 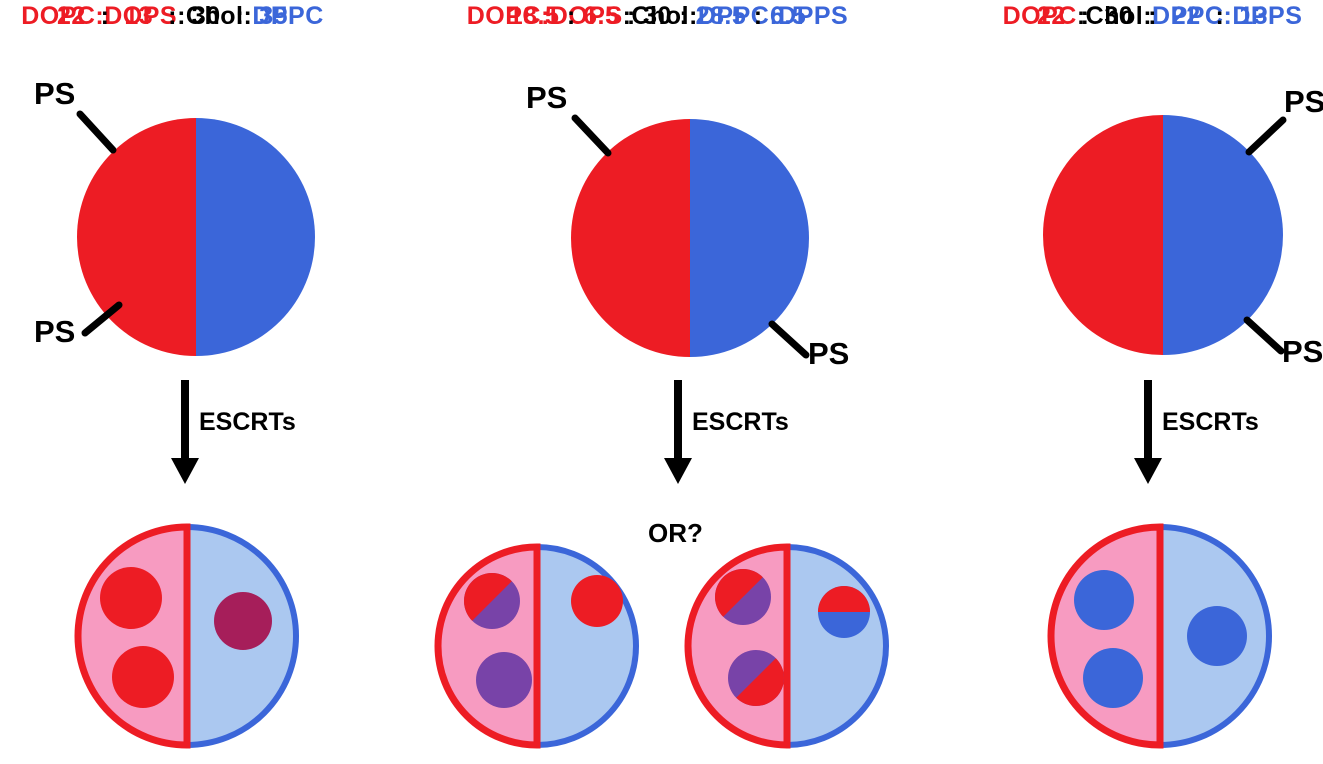 I want to click on composition-header-3: DOPC:Chol:DPPC:DPPS, so click(x=1151, y=16).